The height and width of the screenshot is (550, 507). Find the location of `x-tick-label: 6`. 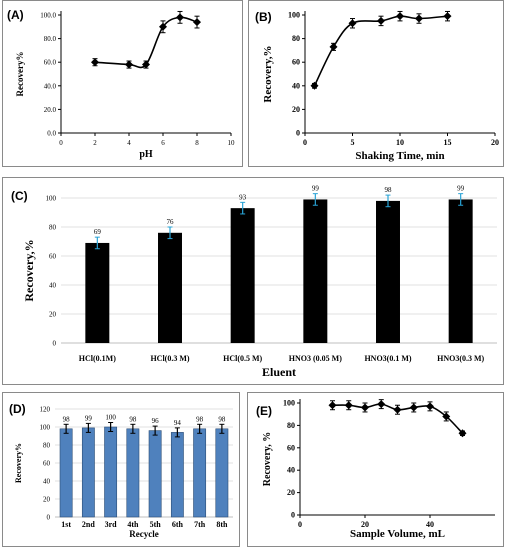

x-tick-label: 6 is located at coordinates (163, 143).